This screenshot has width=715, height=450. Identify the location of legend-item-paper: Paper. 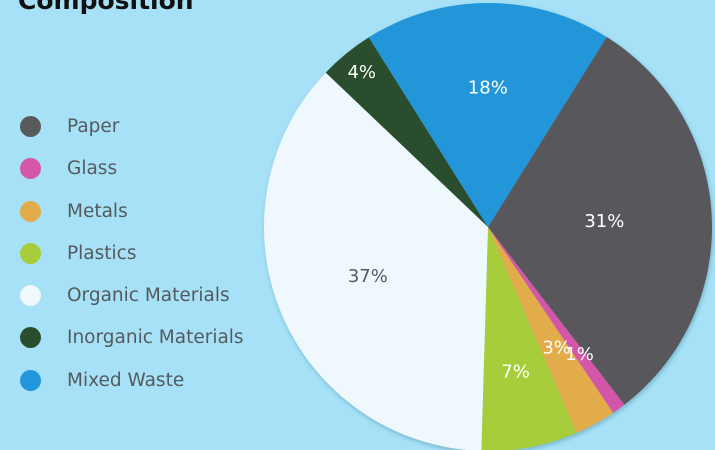
(132, 126).